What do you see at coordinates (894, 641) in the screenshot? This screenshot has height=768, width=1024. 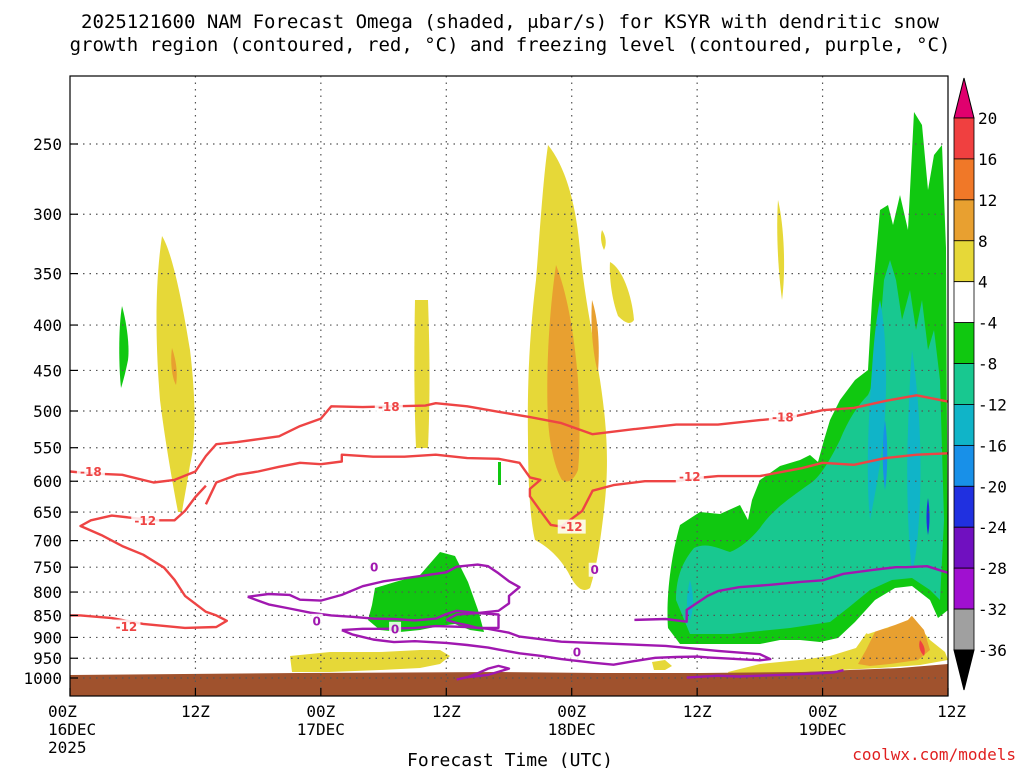 I see `shade-orange-surface-right` at bounding box center [894, 641].